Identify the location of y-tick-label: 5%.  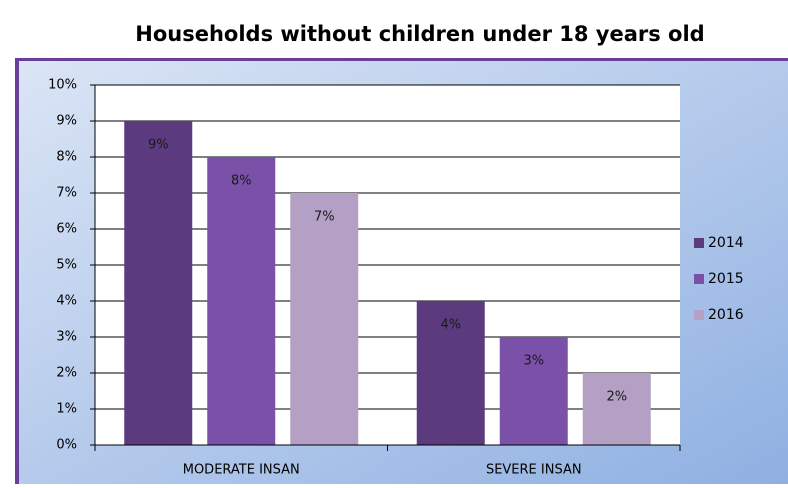
(66, 265).